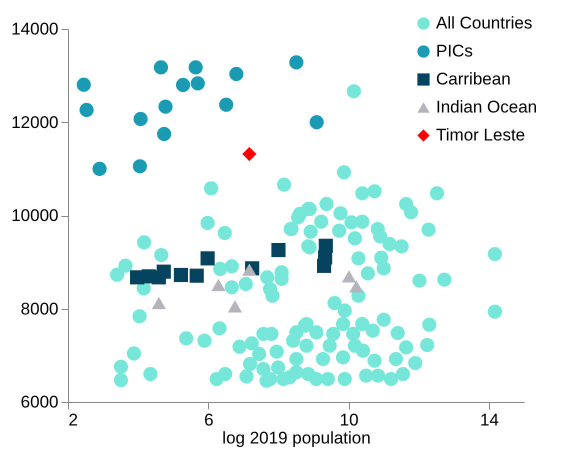  I want to click on legend-label: Carribean, so click(473, 79).